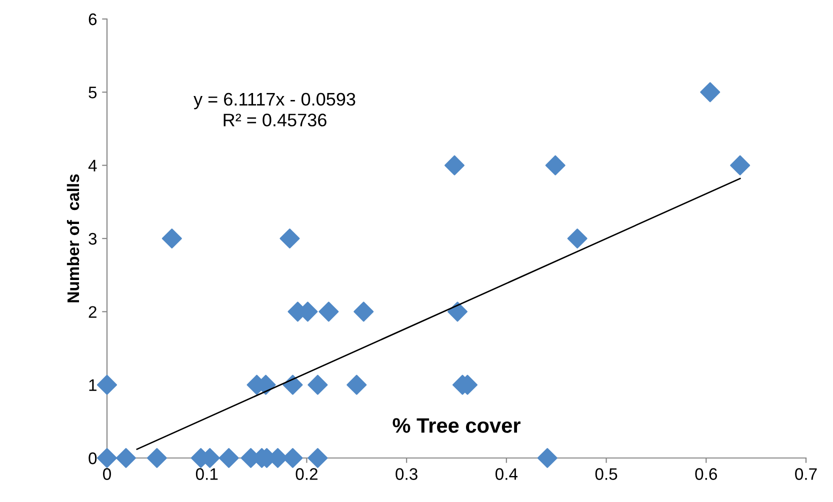 The image size is (833, 502). What do you see at coordinates (92, 166) in the screenshot?
I see `y-tick-label: 4` at bounding box center [92, 166].